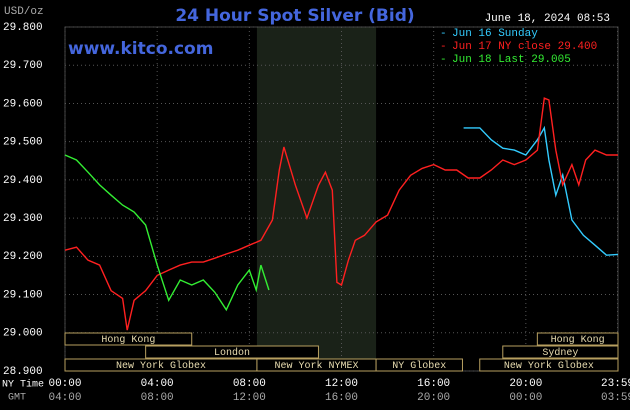  I want to click on x-tick-label: 12:00, so click(341, 384).